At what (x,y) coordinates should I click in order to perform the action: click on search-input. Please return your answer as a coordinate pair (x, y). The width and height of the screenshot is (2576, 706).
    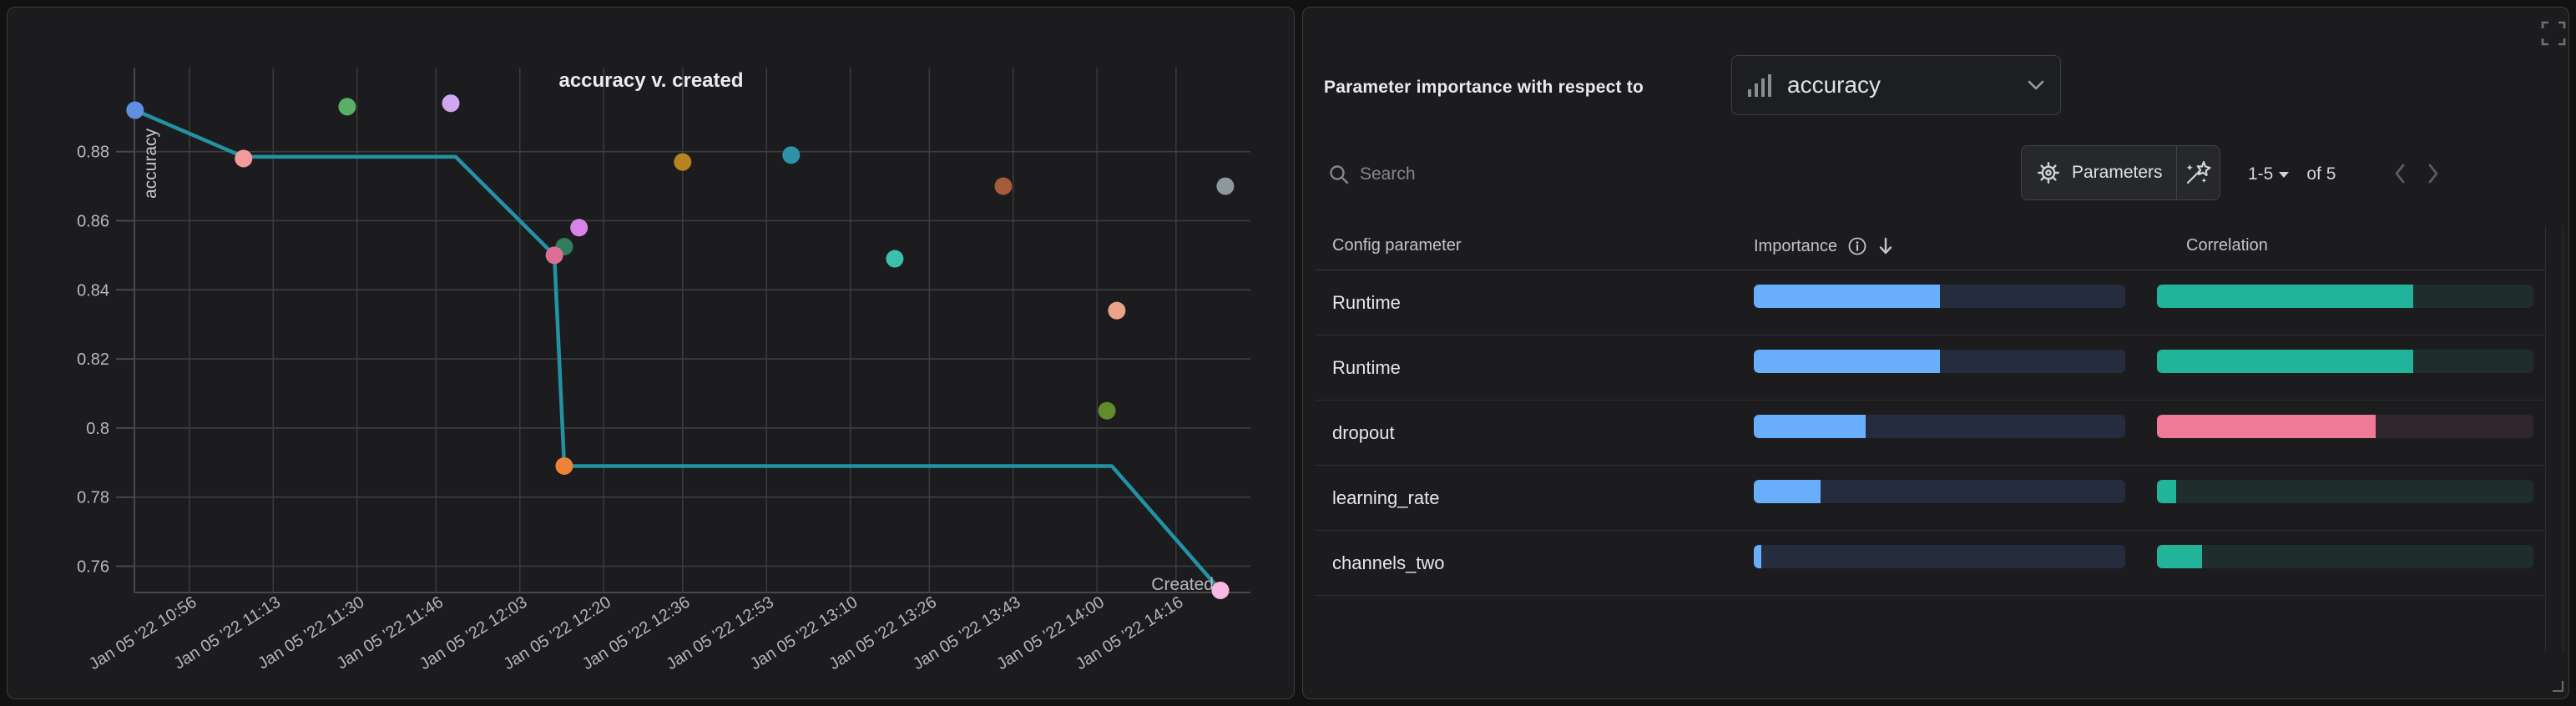
    Looking at the image, I should click on (1502, 174).